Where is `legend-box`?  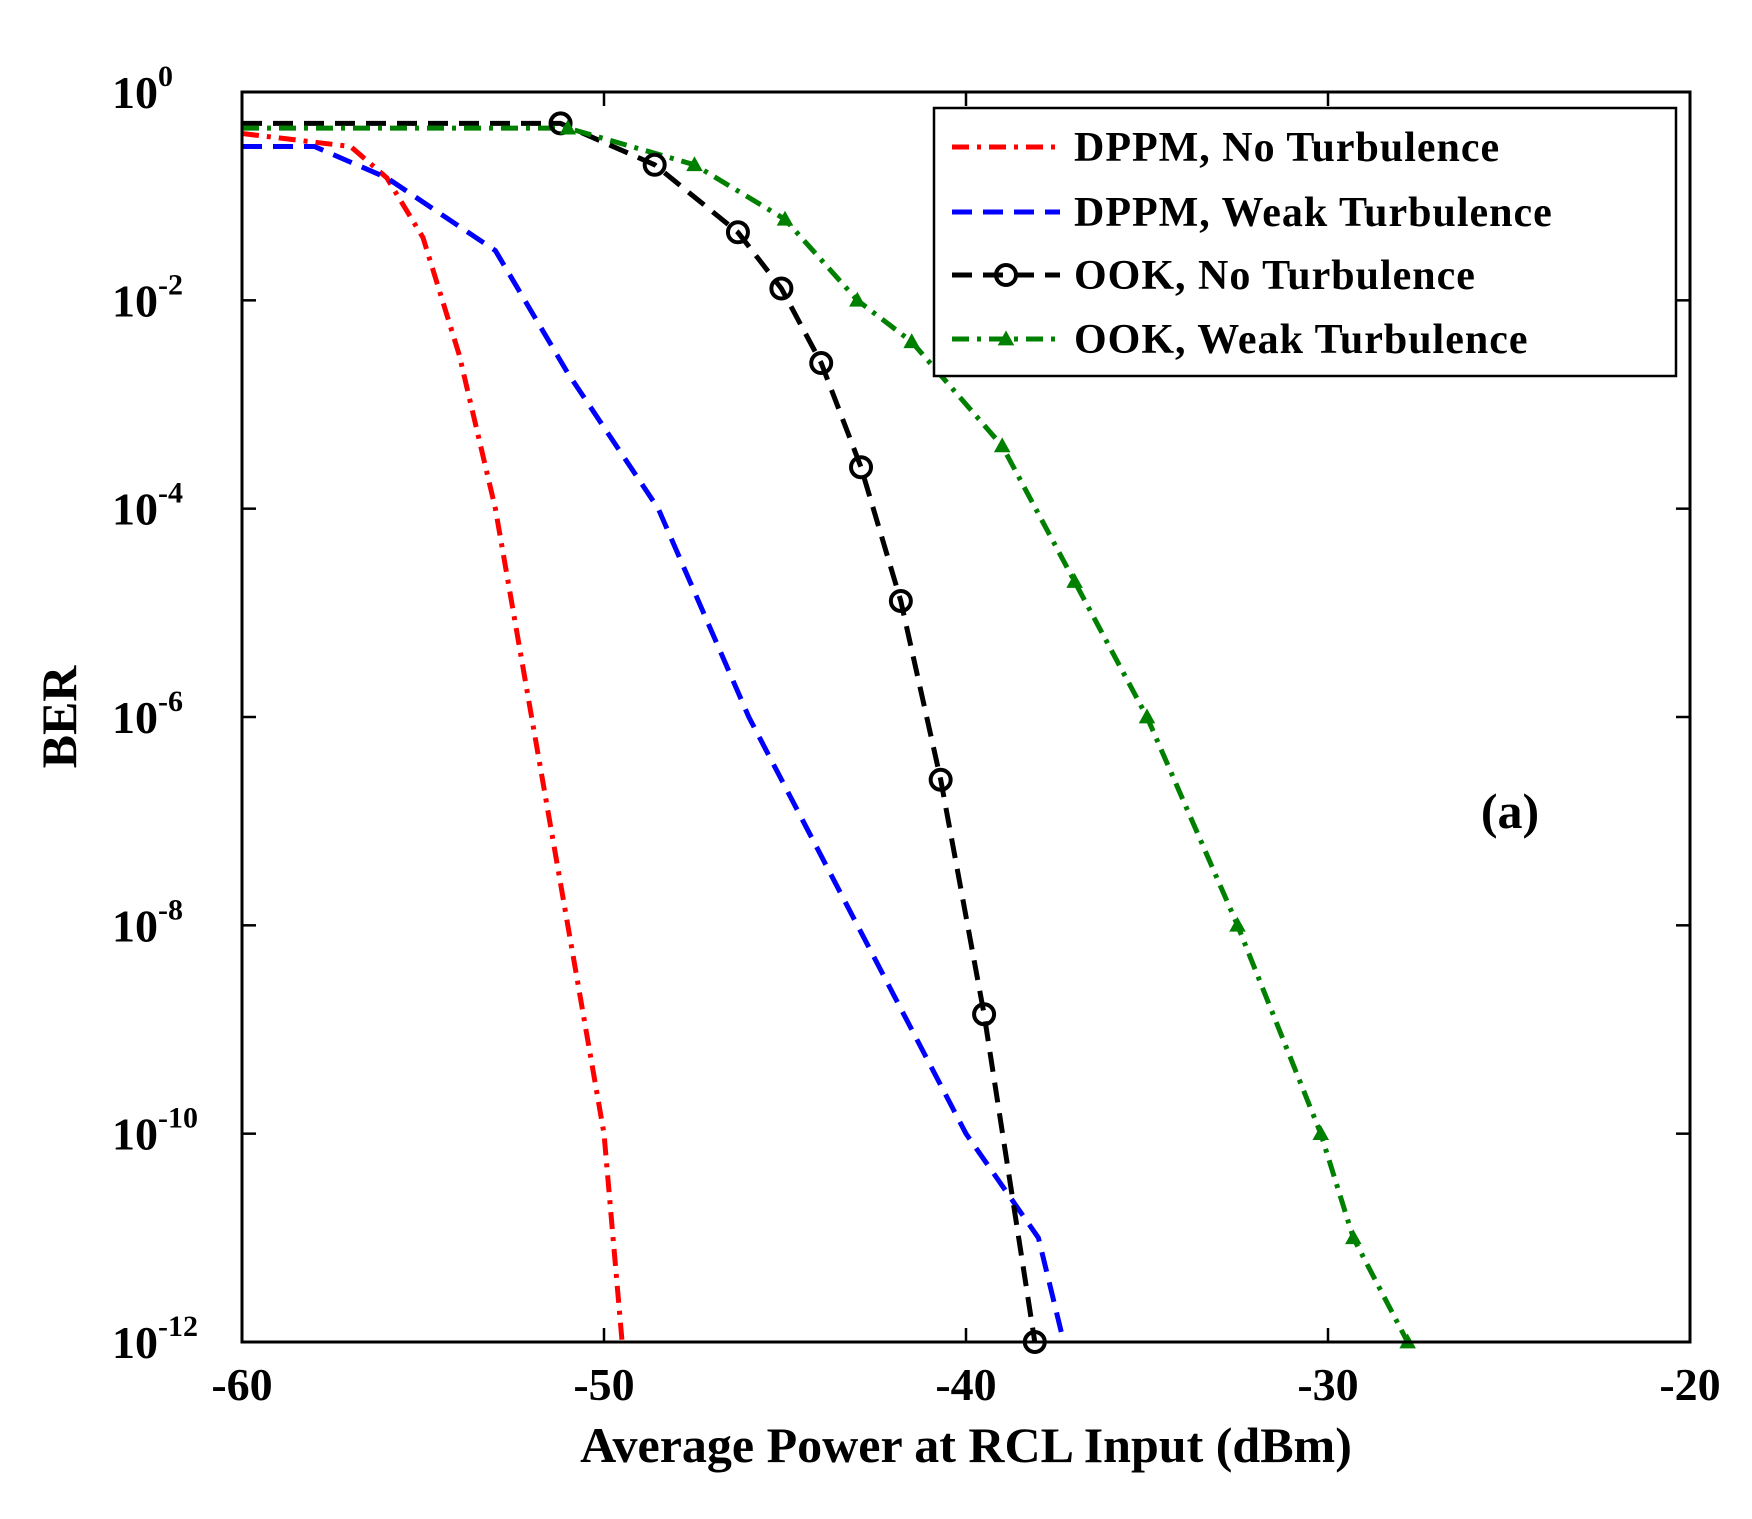 legend-box is located at coordinates (1305, 242).